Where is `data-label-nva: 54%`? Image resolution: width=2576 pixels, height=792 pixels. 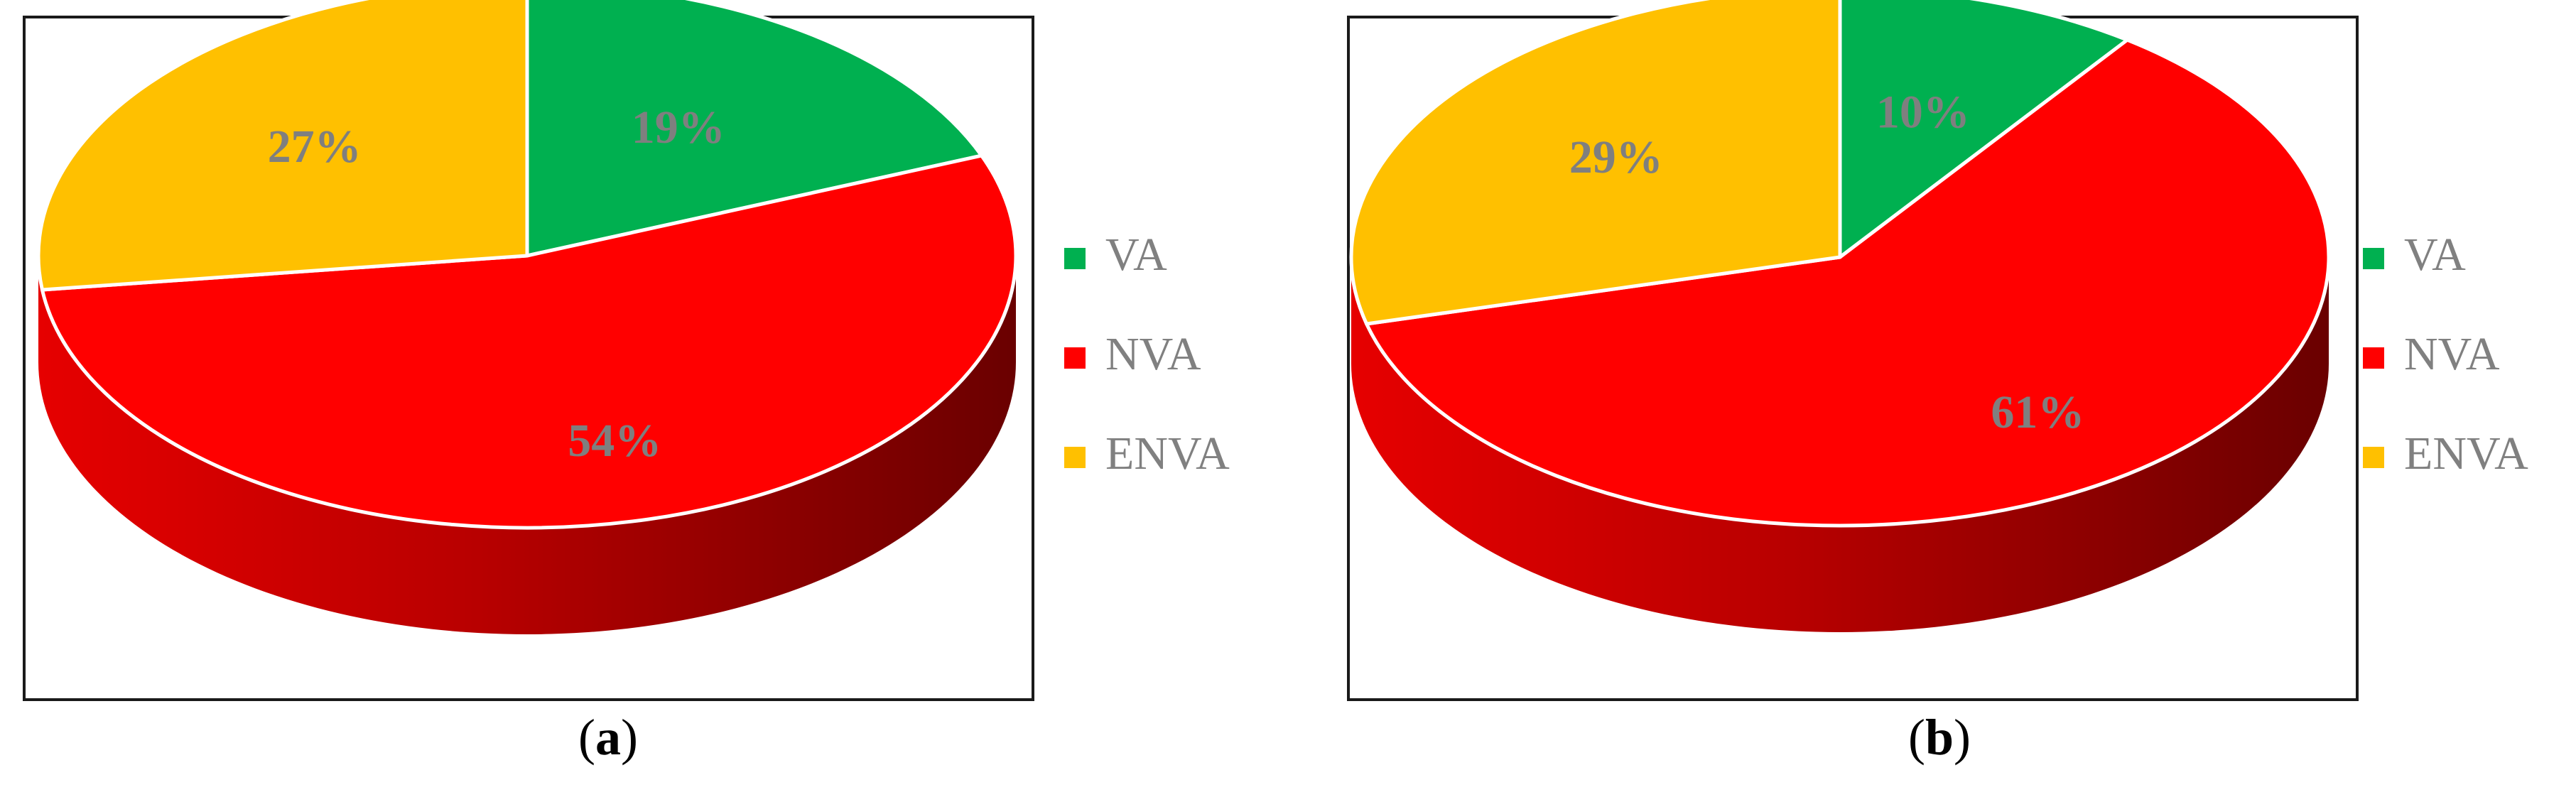 data-label-nva: 54% is located at coordinates (614, 441).